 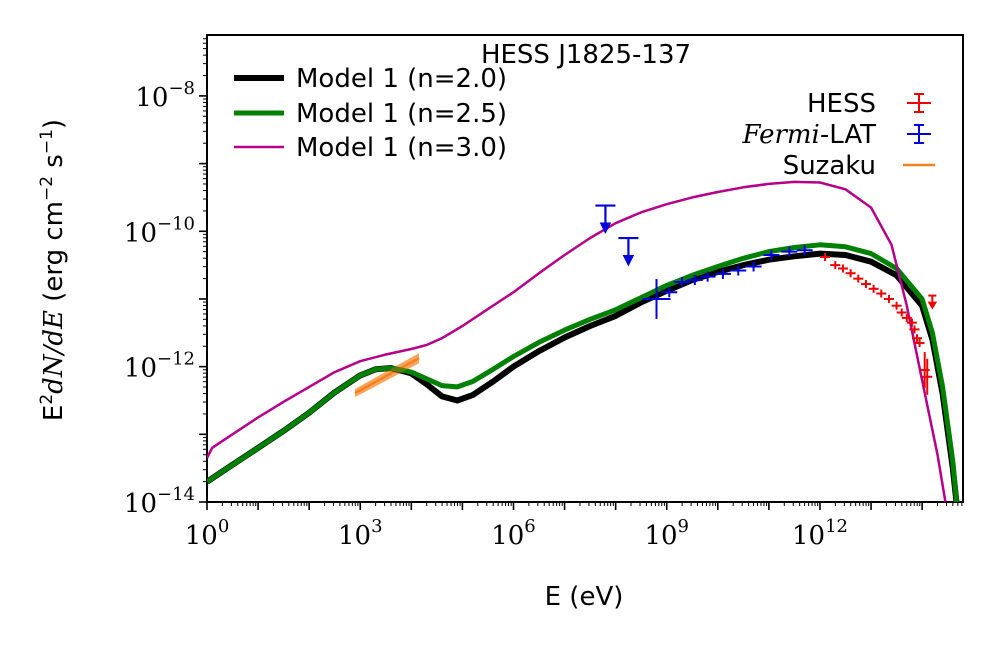 What do you see at coordinates (401, 114) in the screenshot?
I see `legend-label-n2-5: Model 1 (n=2.5)` at bounding box center [401, 114].